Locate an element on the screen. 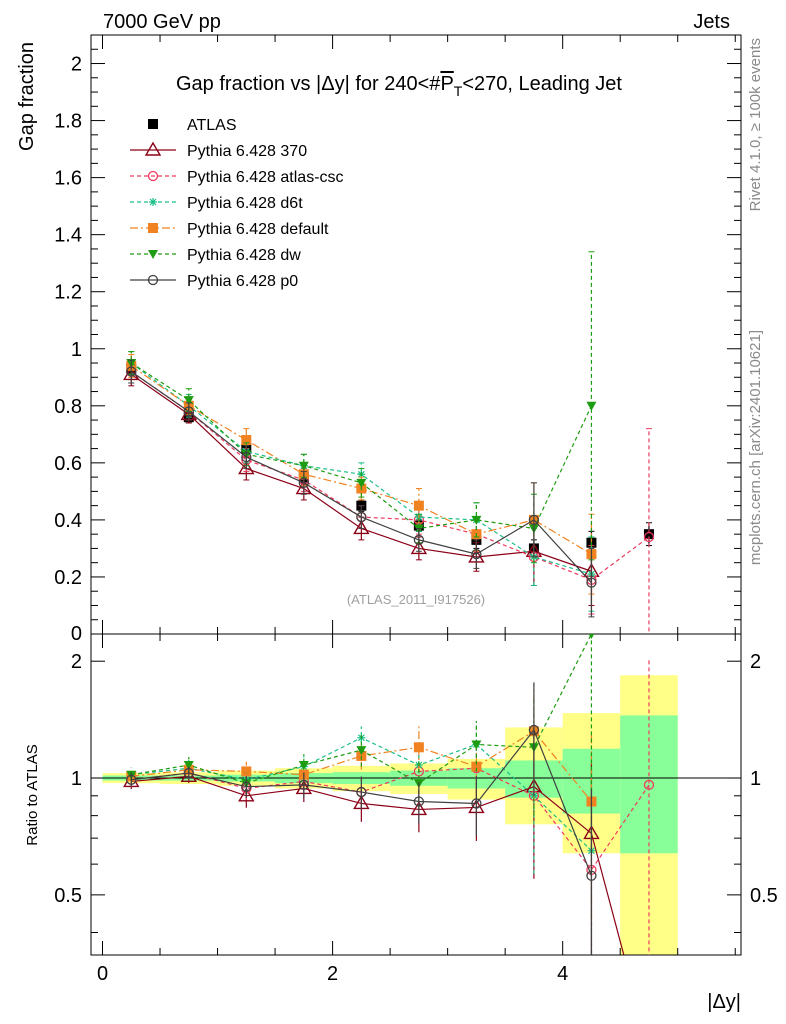 This screenshot has width=786, height=1024. legend-marker-stroke is located at coordinates (153, 202).